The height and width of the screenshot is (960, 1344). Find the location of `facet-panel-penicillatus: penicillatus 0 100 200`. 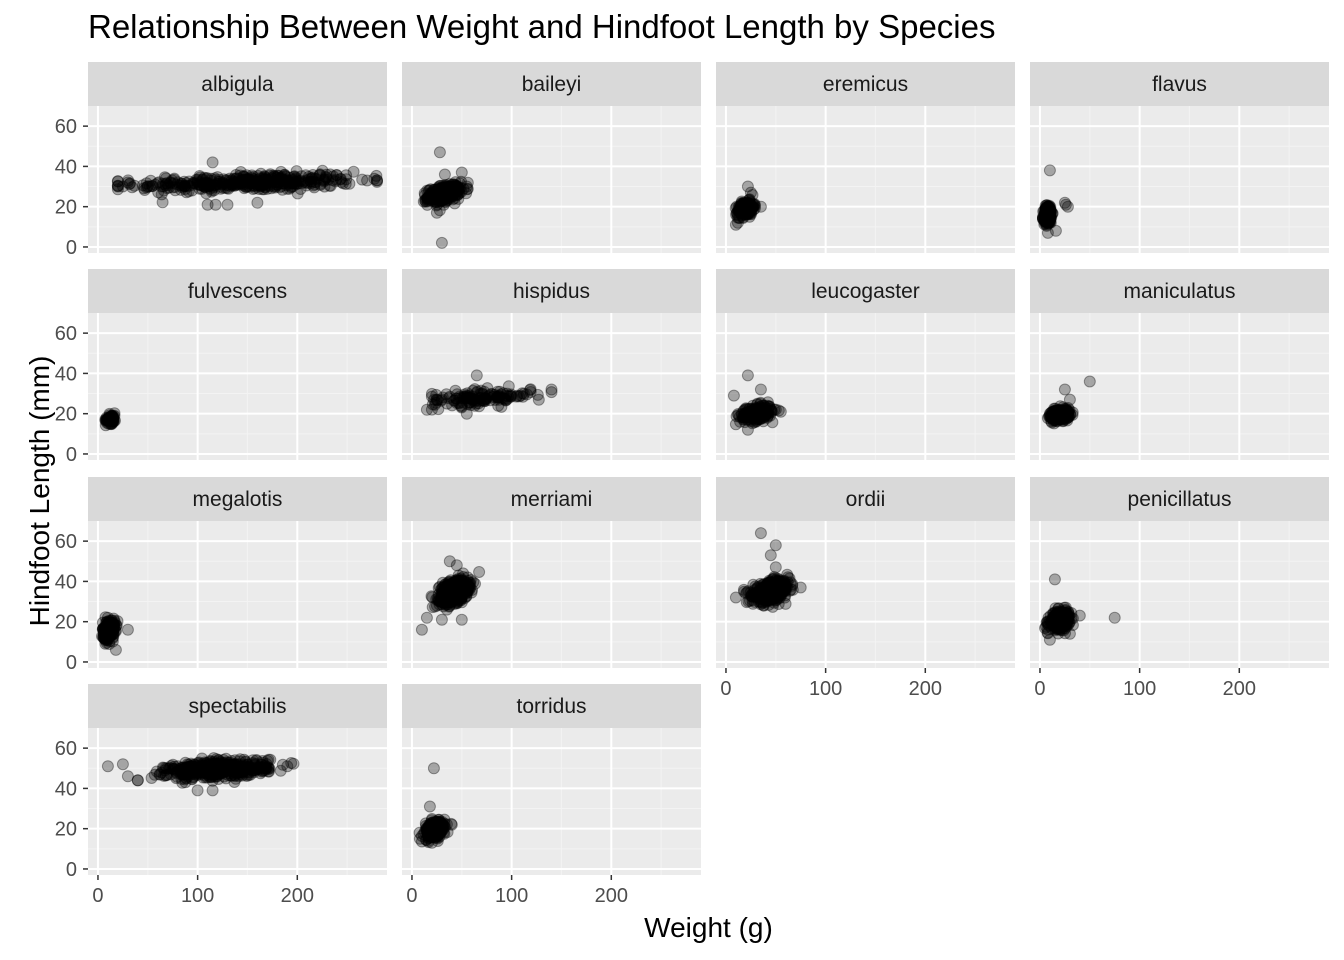

facet-panel-penicillatus: penicillatus 0 100 200 is located at coordinates (1179, 588).